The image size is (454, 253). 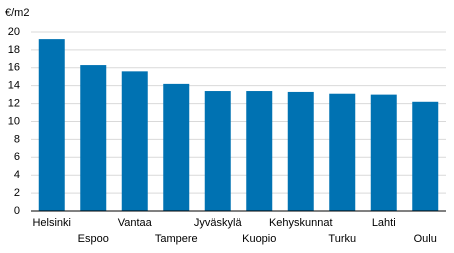 I want to click on y-tick-label: 10, so click(x=14, y=121).